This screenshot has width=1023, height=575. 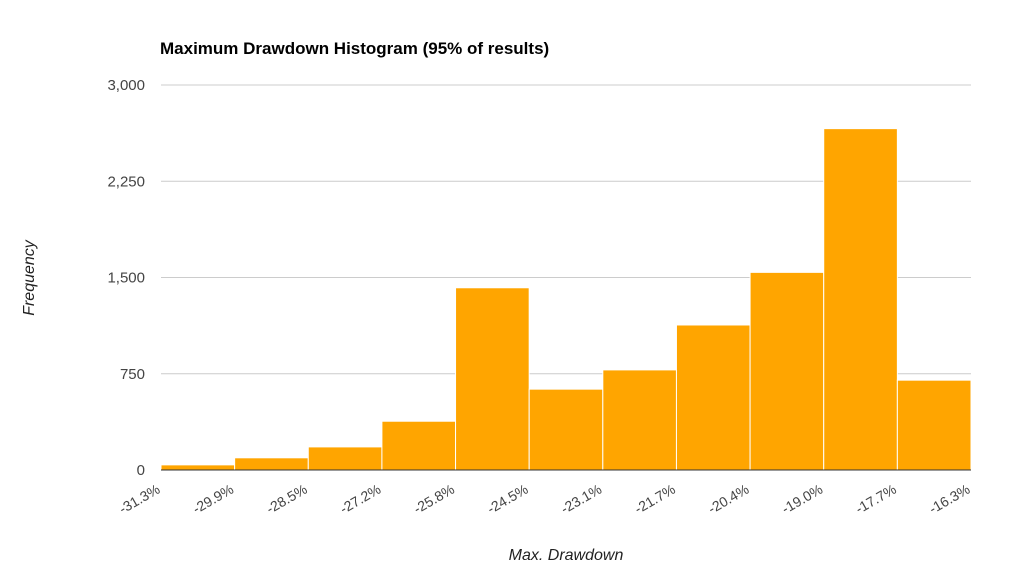 What do you see at coordinates (728, 499) in the screenshot?
I see `x-tick-label: -20.4%` at bounding box center [728, 499].